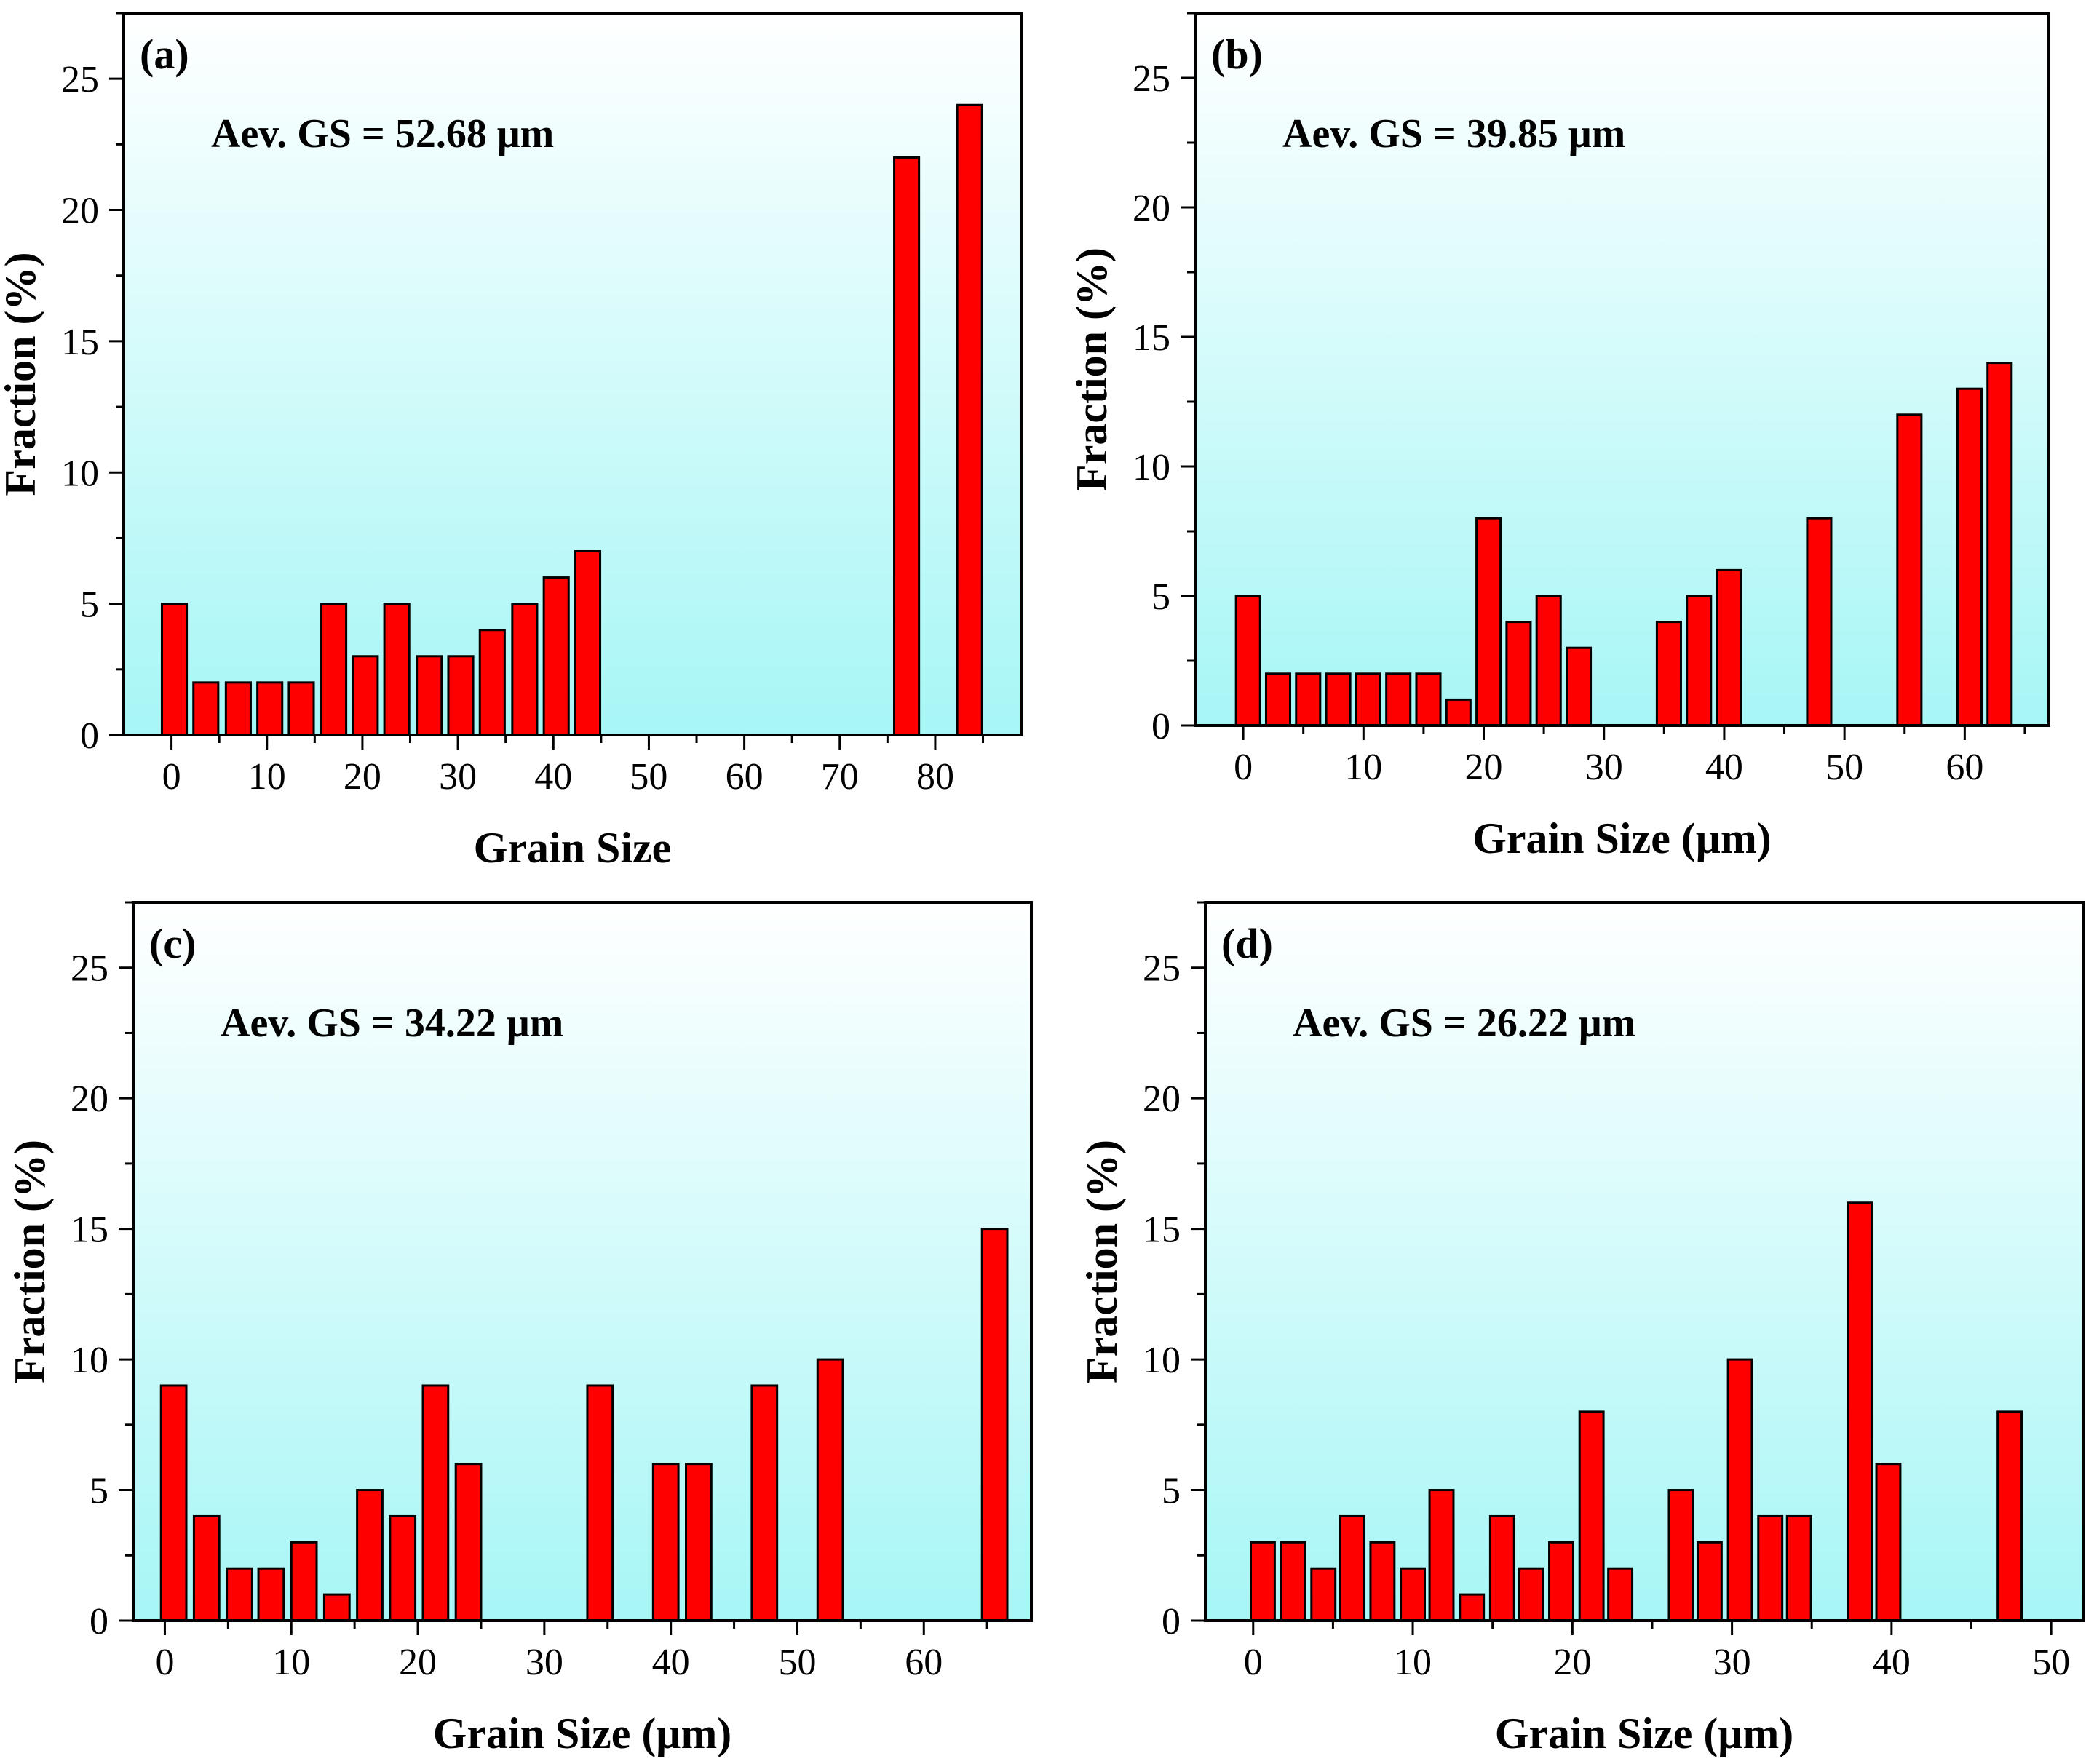 The width and height of the screenshot is (2094, 1764). I want to click on panel-label: (a), so click(164, 54).